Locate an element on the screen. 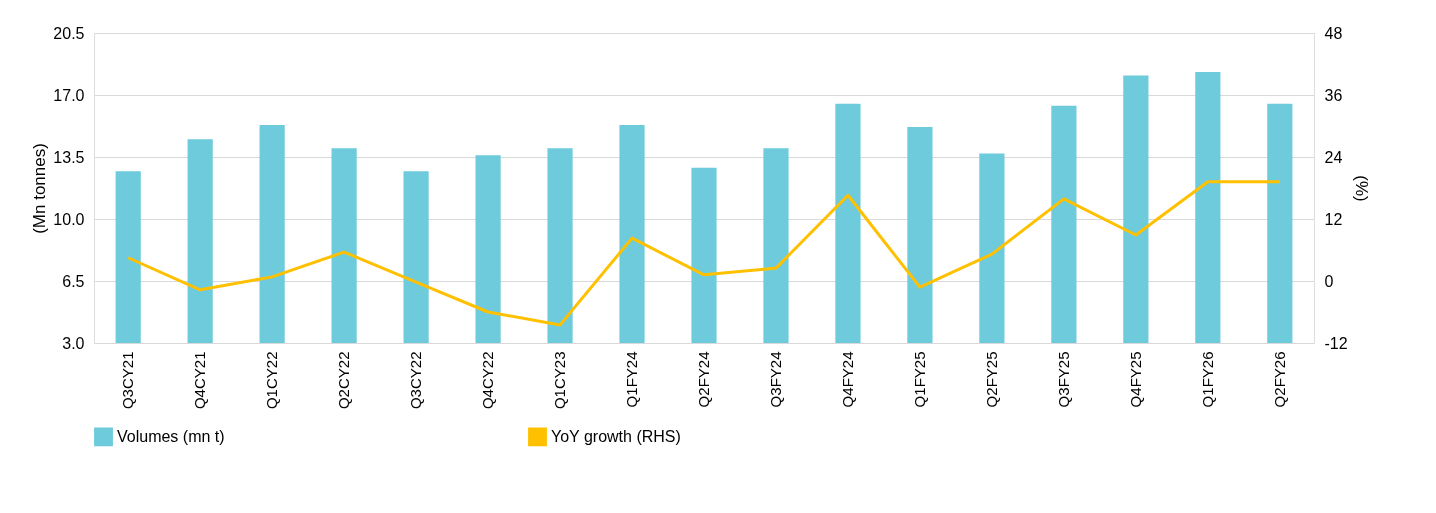 The height and width of the screenshot is (513, 1436). x-tick-label: Q1FY24 is located at coordinates (632, 379).